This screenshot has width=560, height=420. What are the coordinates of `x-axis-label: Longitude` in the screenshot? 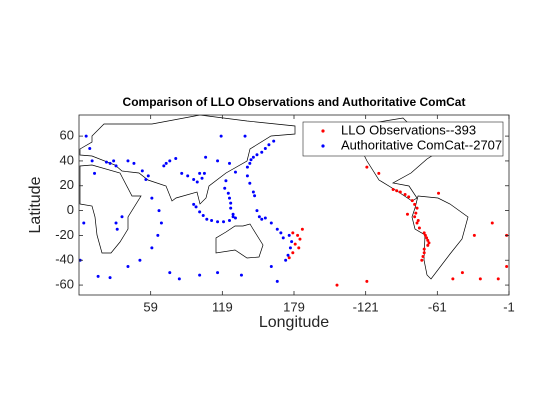 It's located at (294, 322).